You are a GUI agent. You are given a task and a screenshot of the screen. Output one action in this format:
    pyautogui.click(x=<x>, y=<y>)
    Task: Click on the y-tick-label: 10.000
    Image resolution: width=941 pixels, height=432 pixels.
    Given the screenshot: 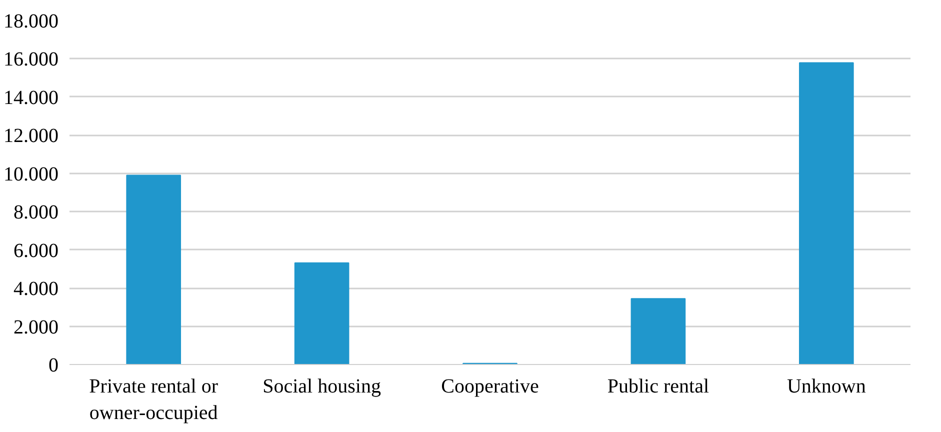 What is the action you would take?
    pyautogui.click(x=31, y=174)
    